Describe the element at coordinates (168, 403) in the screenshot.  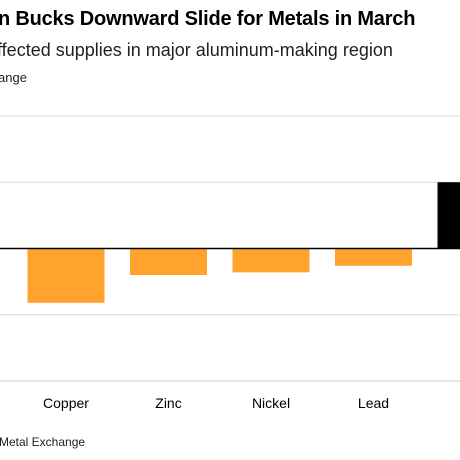
I see `x-tick-label: Zinc` at that location.